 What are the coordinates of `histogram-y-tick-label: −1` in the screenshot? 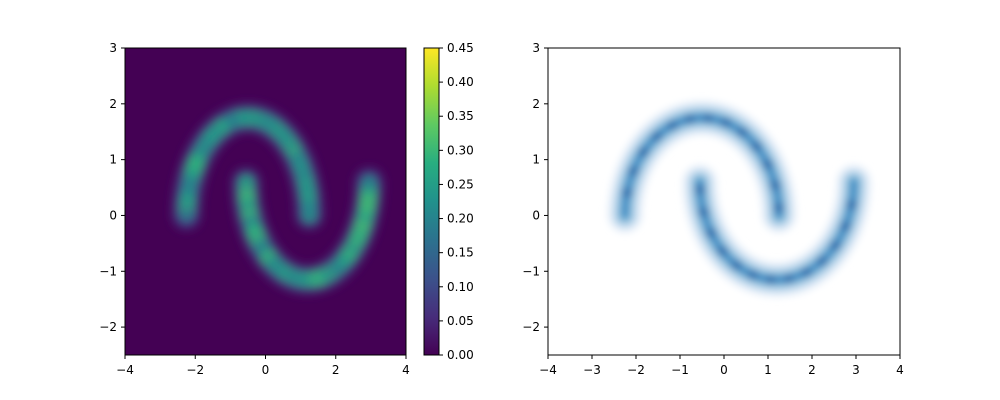 It's located at (108, 271).